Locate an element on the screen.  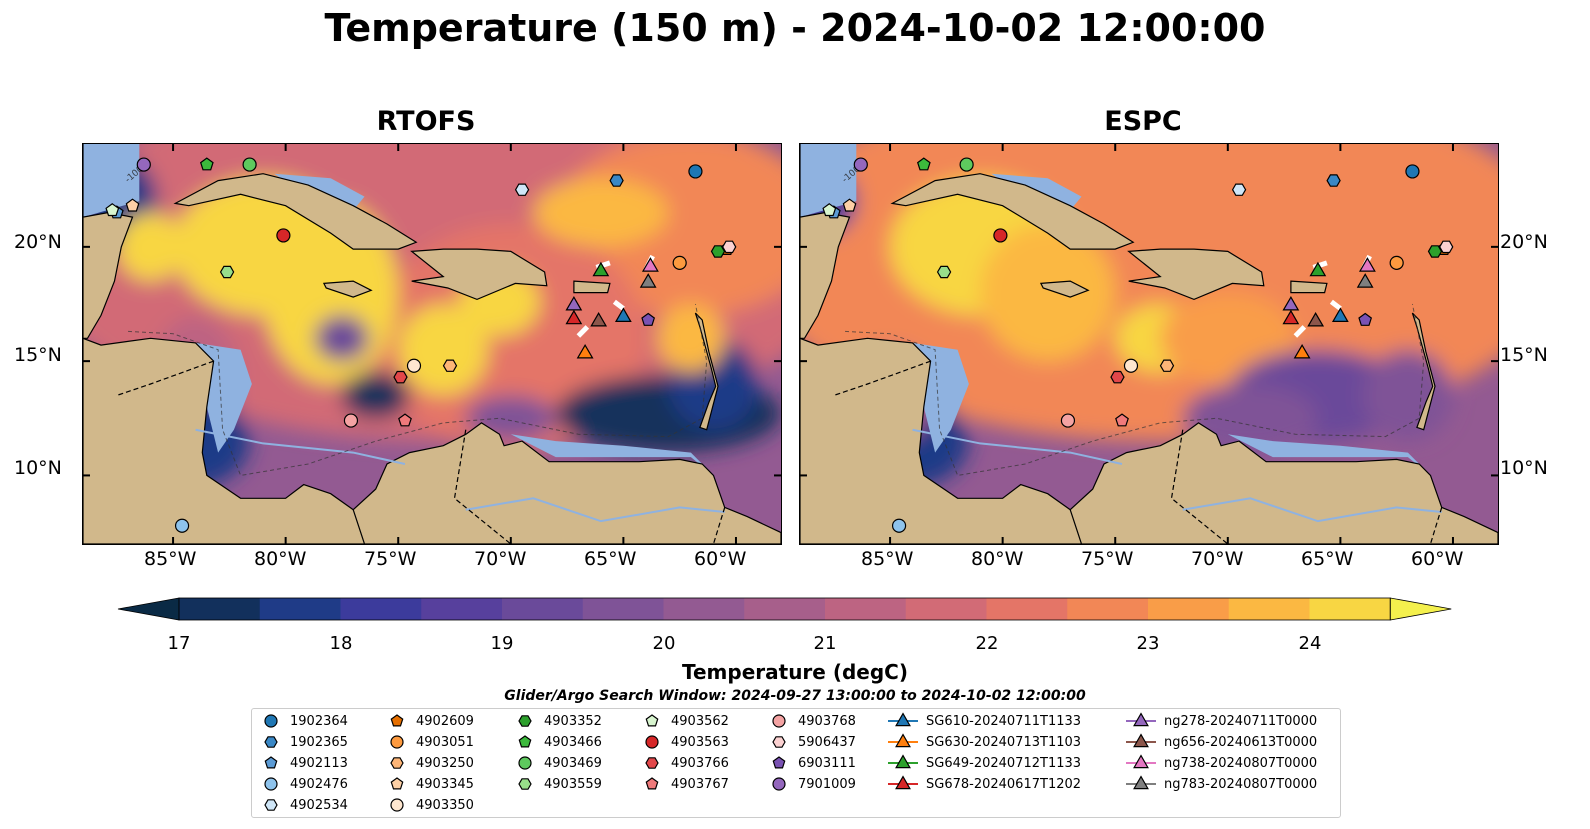
legend-item: 4903250 is located at coordinates (430, 763).